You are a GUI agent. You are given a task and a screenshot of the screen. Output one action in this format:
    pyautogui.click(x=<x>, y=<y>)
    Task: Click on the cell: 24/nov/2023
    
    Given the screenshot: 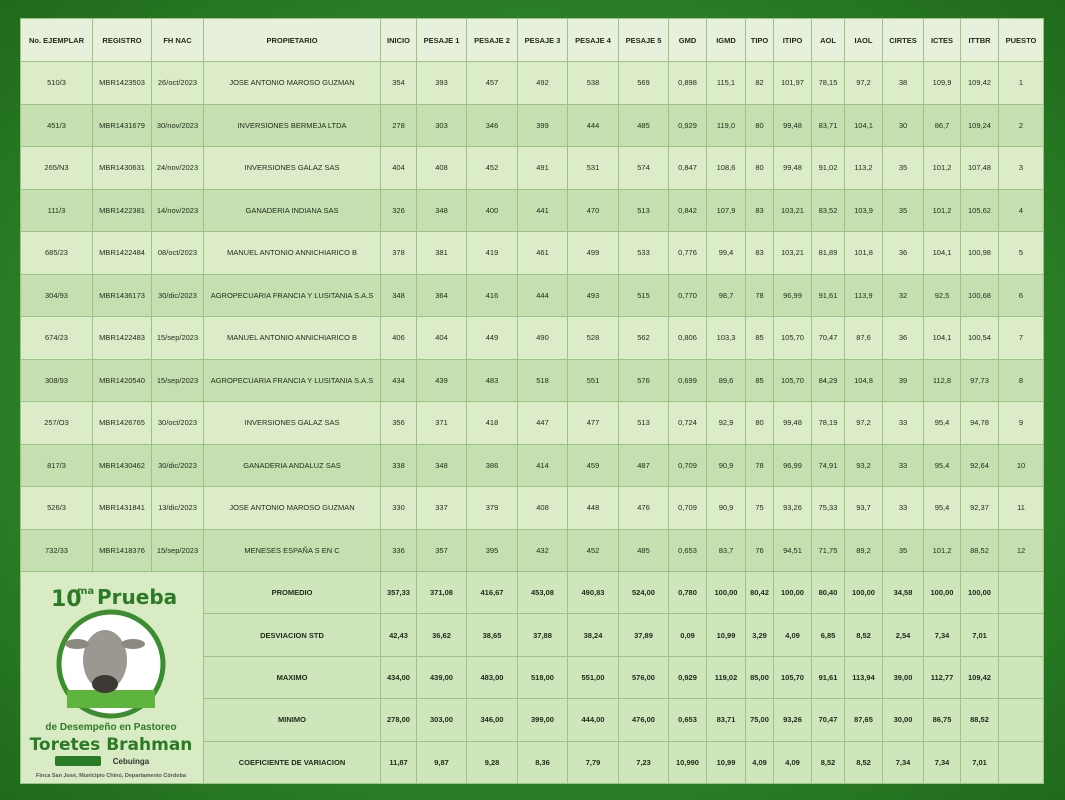 What is the action you would take?
    pyautogui.click(x=177, y=168)
    